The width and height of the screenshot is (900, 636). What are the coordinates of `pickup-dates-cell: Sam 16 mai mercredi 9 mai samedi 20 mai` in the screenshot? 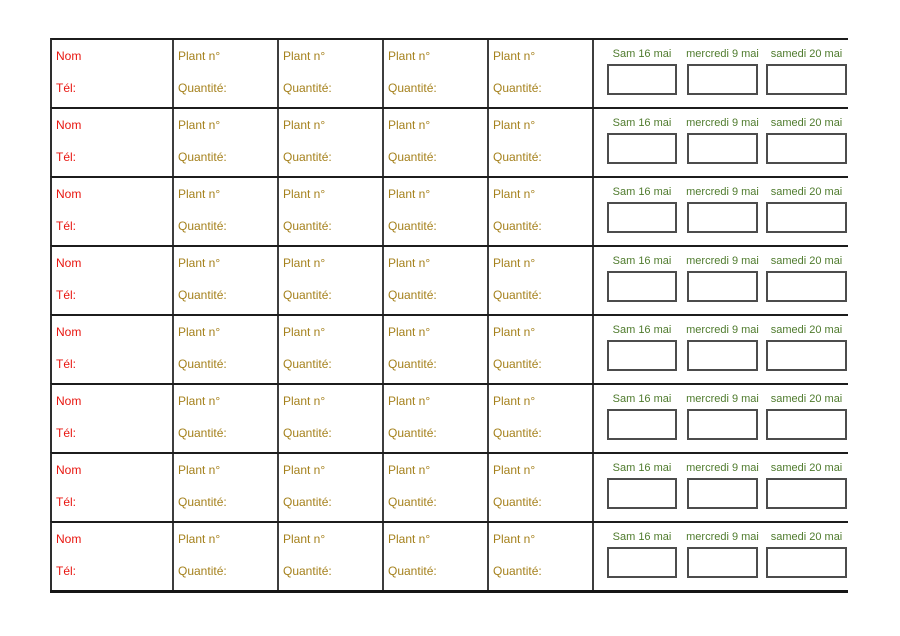 It's located at (720, 487).